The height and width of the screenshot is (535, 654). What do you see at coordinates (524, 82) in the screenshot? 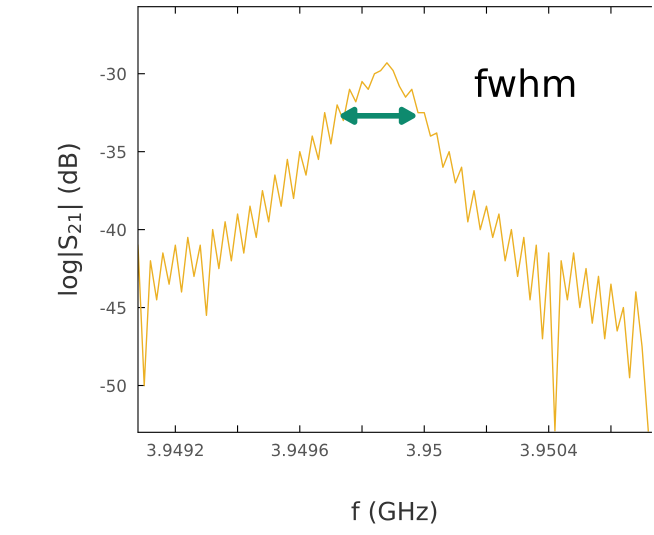
I see `annotation: fwhm` at bounding box center [524, 82].